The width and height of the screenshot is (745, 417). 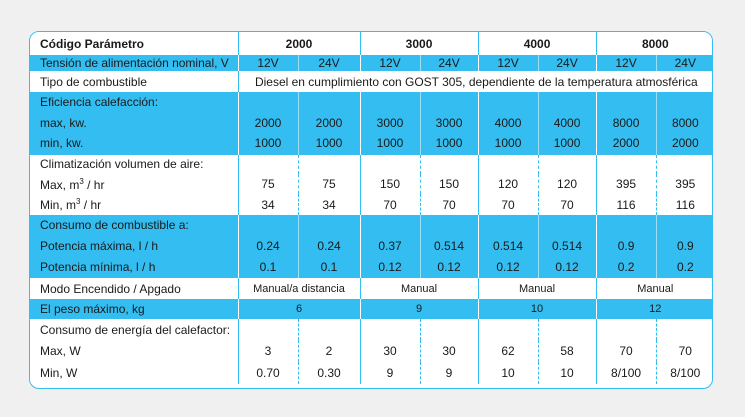 I want to click on header-model-4000: 4000, so click(x=537, y=43).